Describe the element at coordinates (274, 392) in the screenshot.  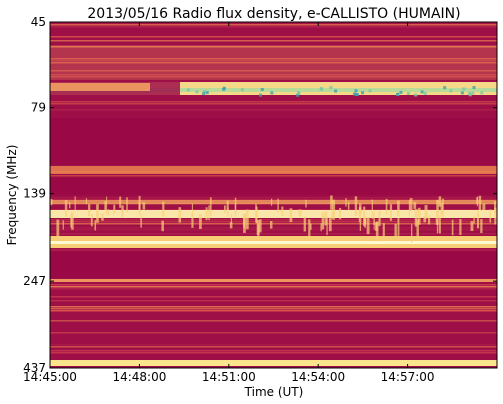
I see `x-axis-label: Time (UT)` at that location.